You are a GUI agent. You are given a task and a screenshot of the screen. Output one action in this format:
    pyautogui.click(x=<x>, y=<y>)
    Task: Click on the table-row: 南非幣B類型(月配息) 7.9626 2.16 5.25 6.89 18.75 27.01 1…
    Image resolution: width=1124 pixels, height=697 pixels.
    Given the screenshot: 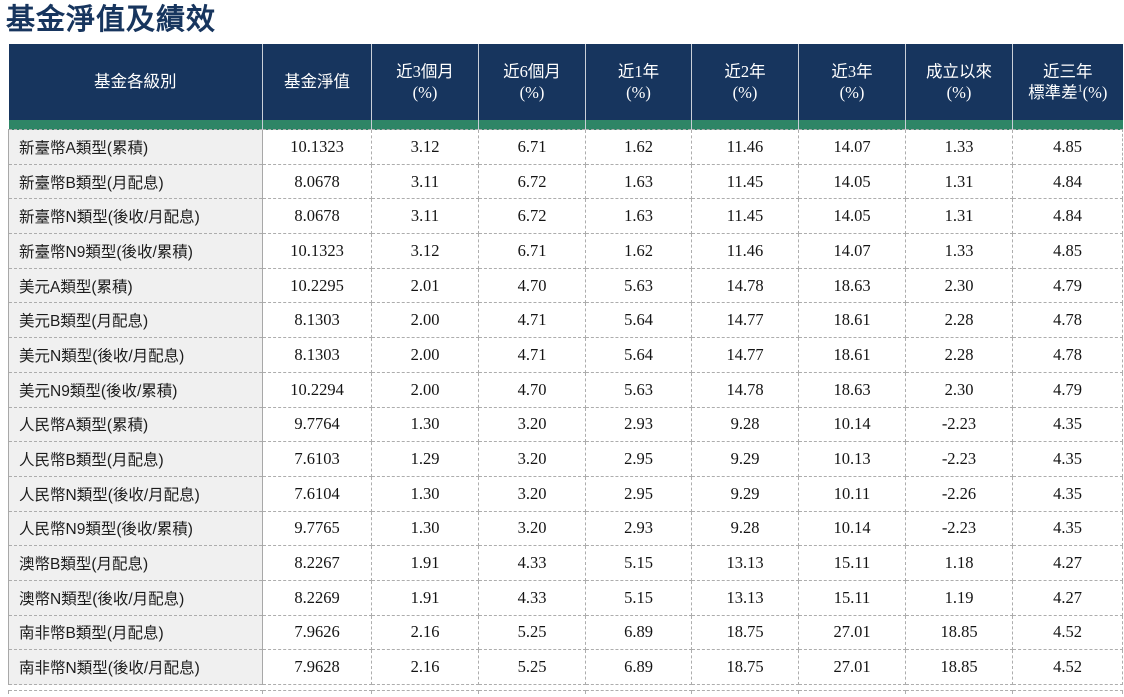 What is the action you would take?
    pyautogui.click(x=565, y=632)
    